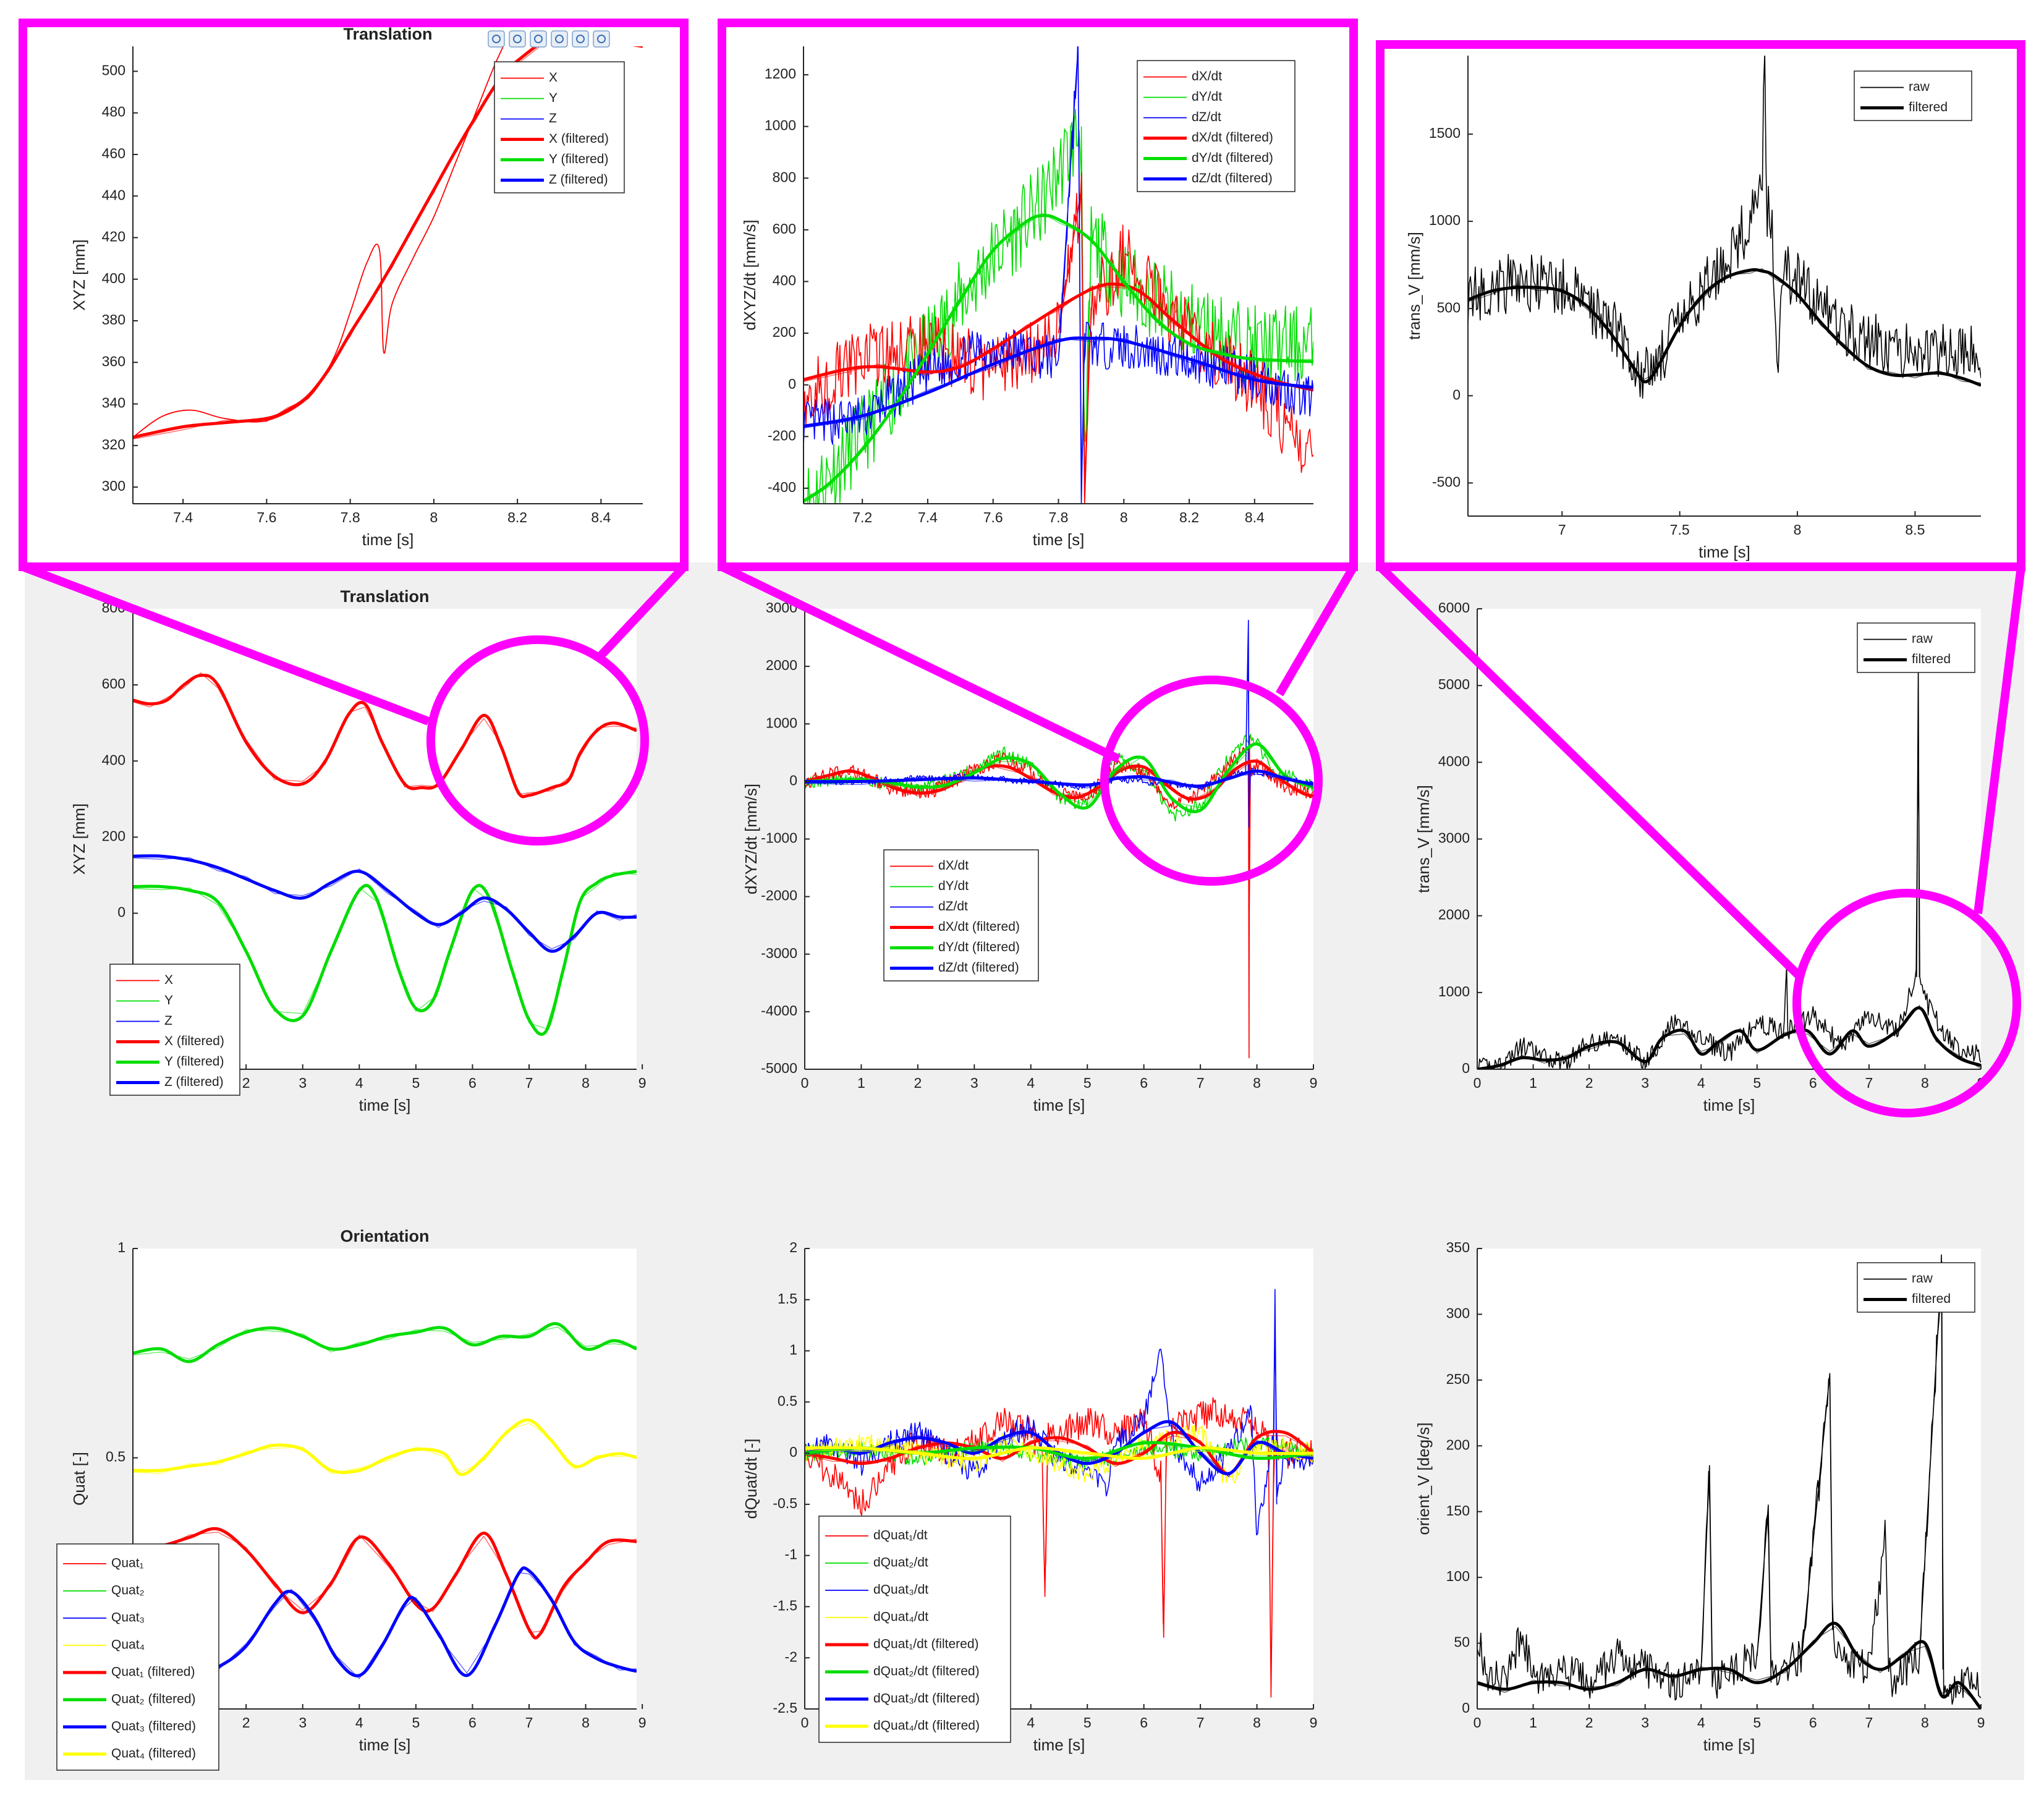  I want to click on legend-entry-label: X, so click(168, 980).